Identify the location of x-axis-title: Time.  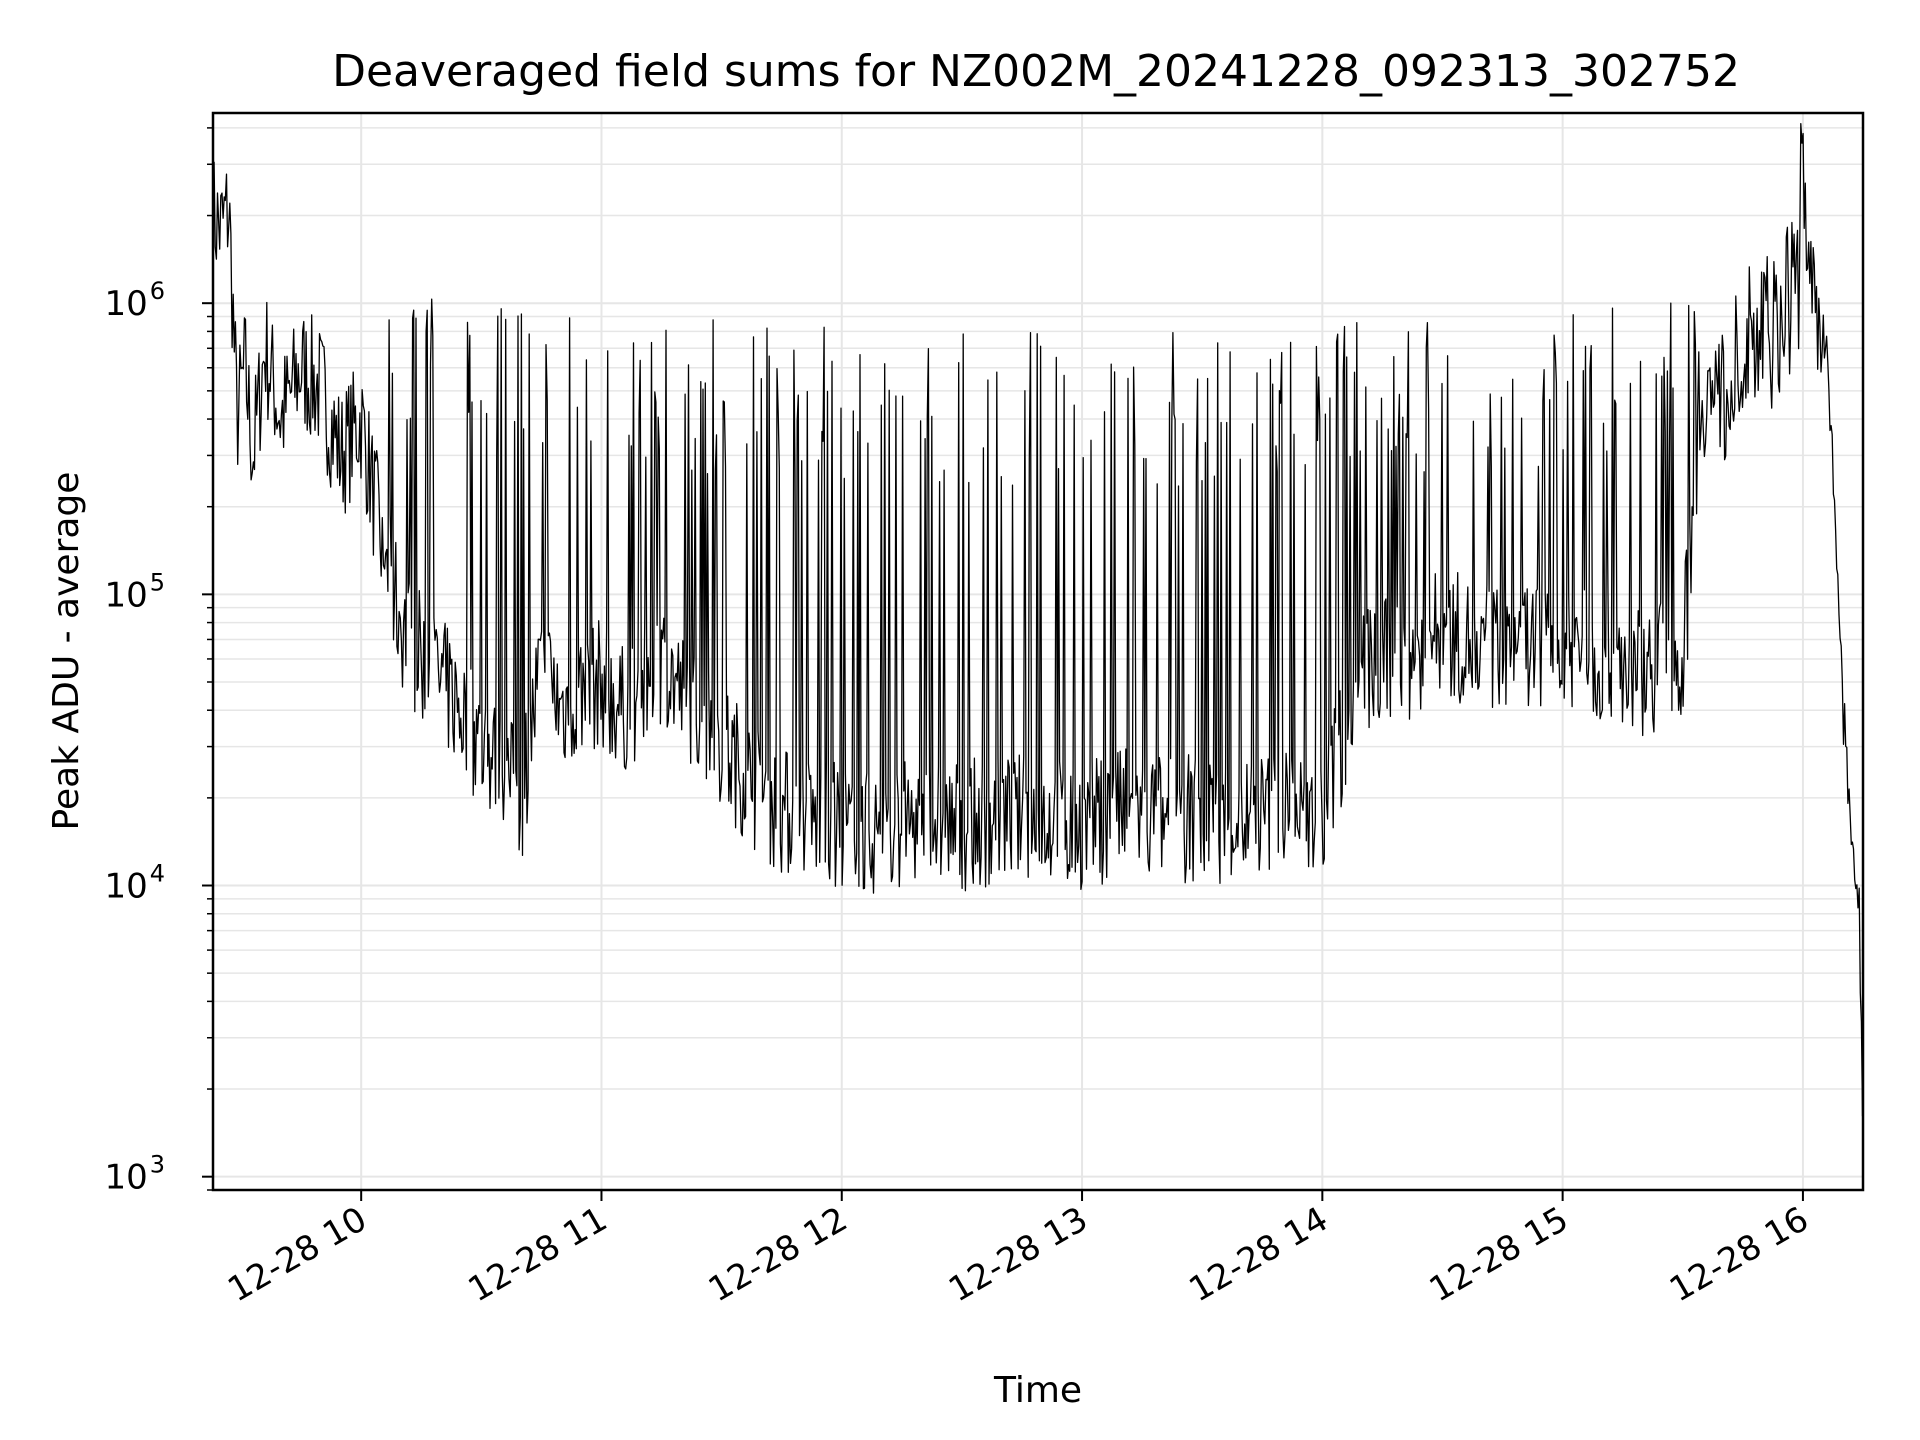
(1037, 1390).